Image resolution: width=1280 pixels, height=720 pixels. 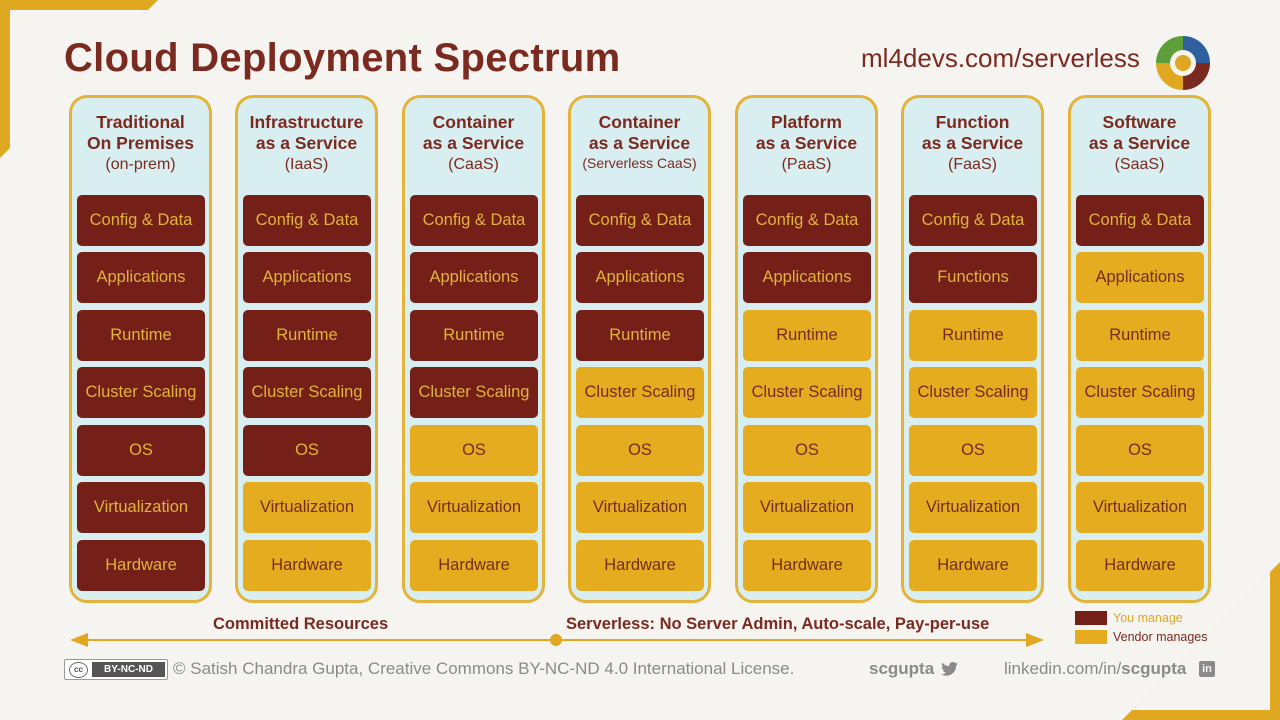 What do you see at coordinates (1139, 122) in the screenshot?
I see `column-title-line1: Software` at bounding box center [1139, 122].